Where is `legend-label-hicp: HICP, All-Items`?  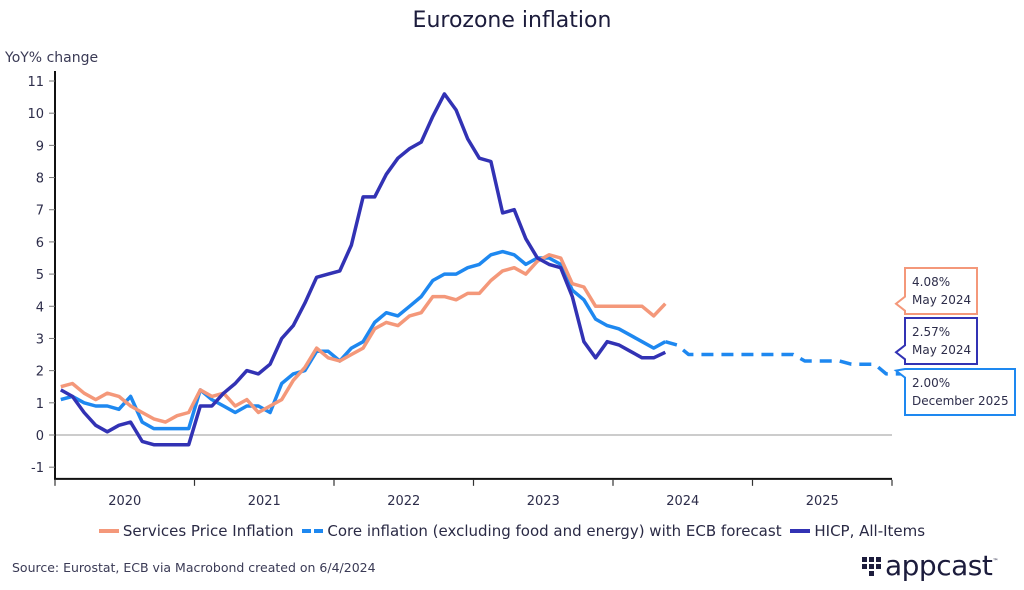 legend-label-hicp: HICP, All-Items is located at coordinates (870, 531).